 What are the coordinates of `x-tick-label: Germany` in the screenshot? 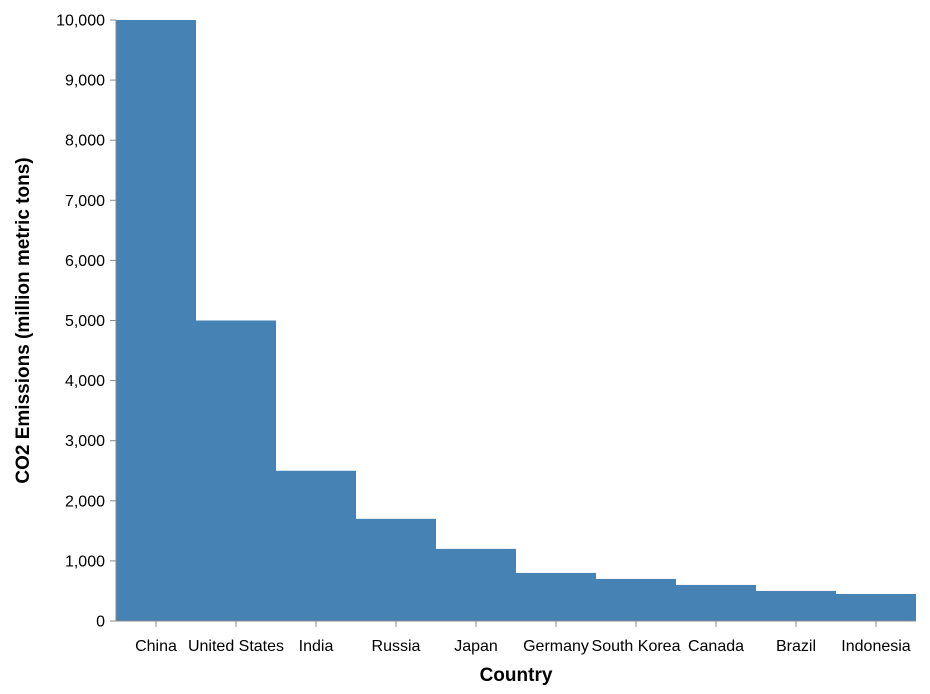 It's located at (556, 646).